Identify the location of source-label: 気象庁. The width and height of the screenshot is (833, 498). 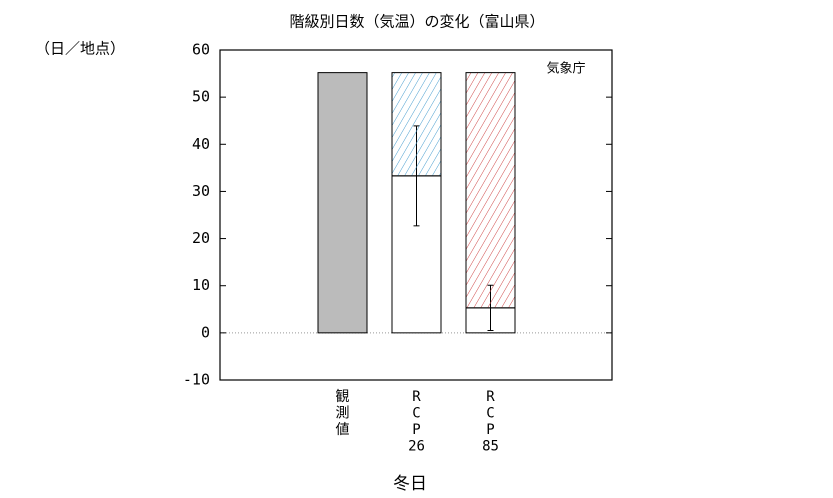
(565, 69).